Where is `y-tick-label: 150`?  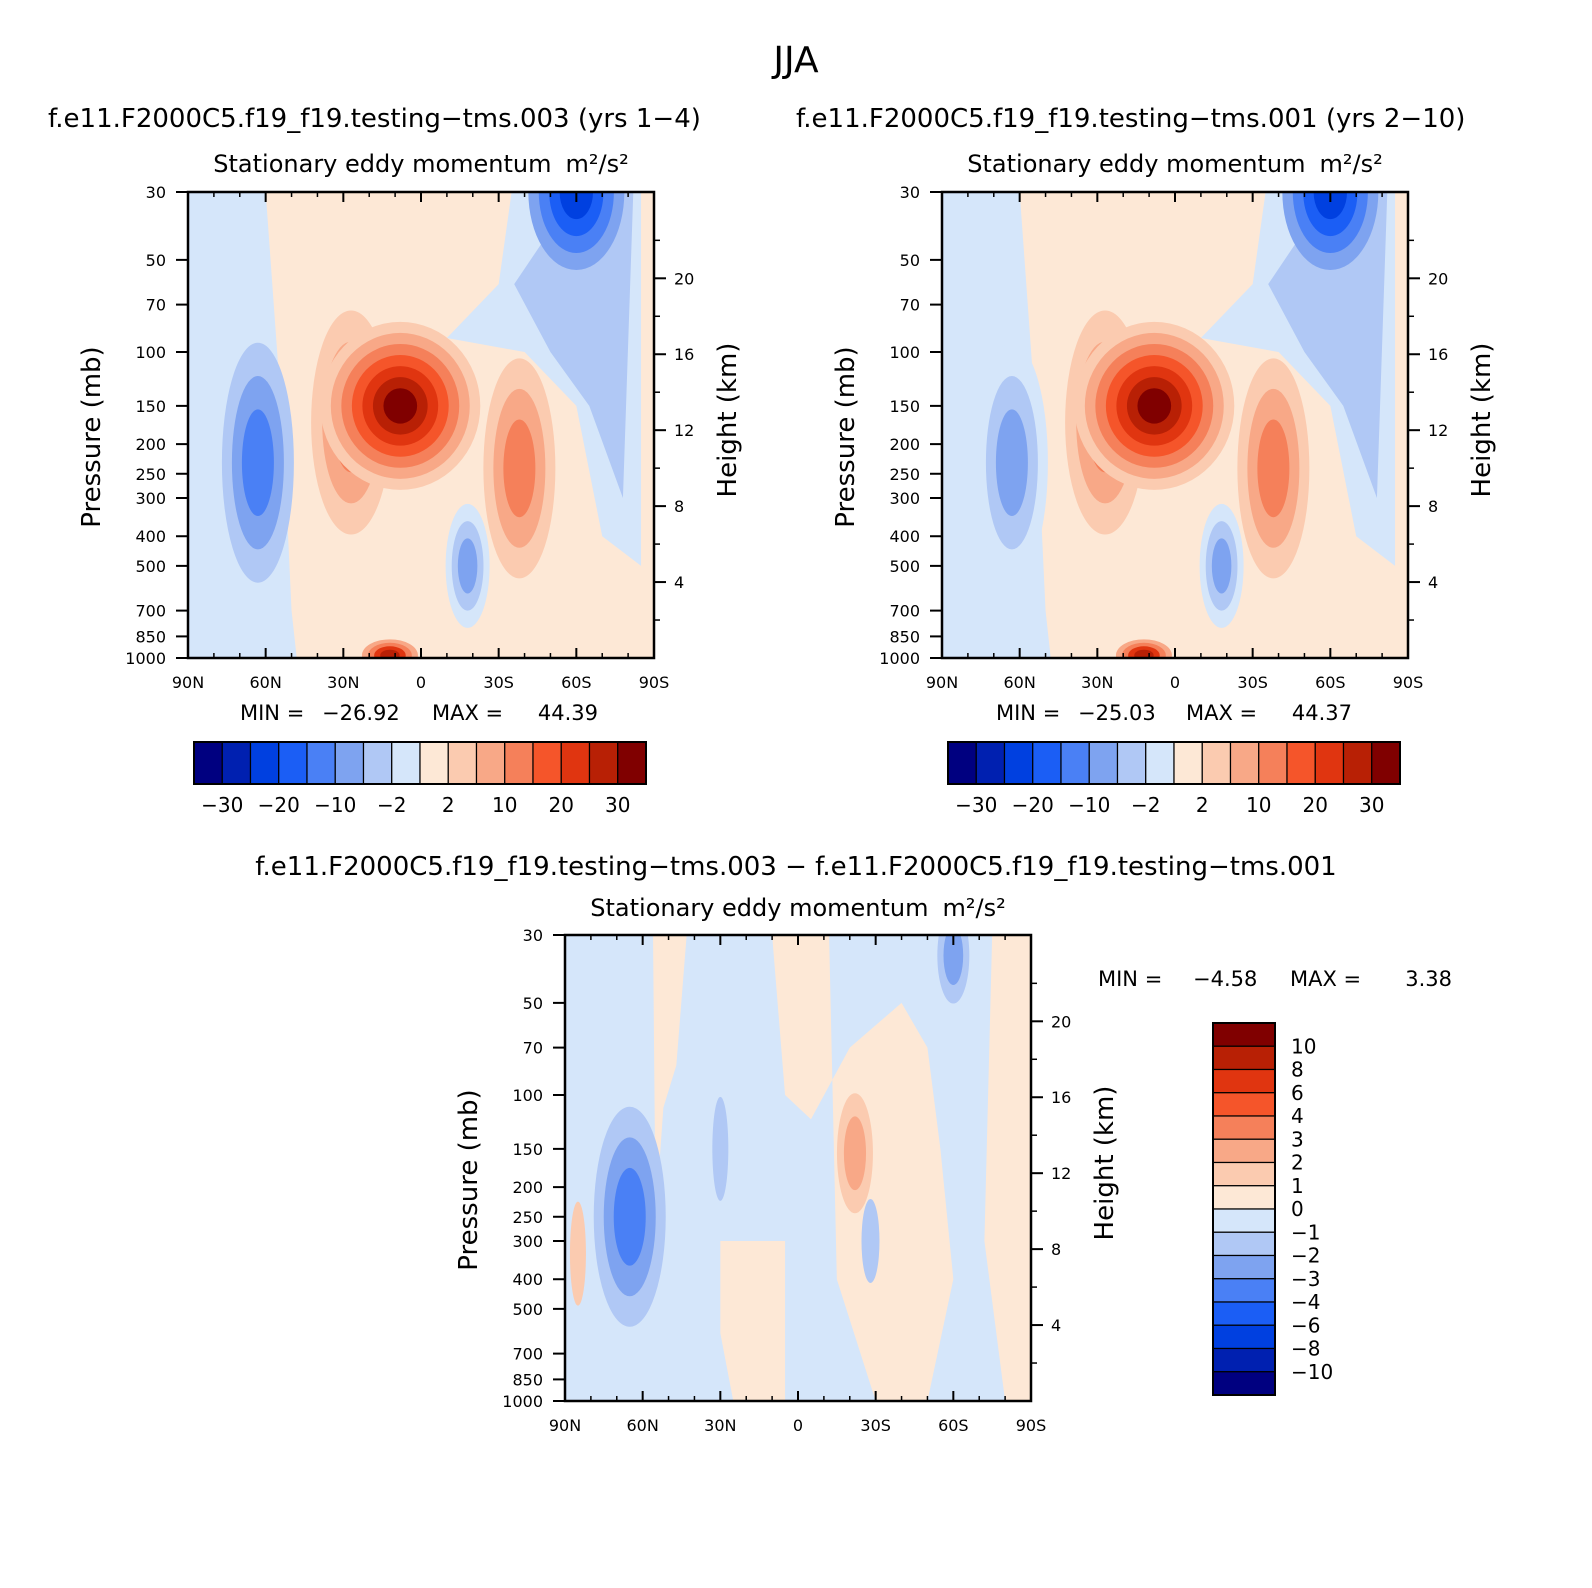 y-tick-label: 150 is located at coordinates (527, 1149).